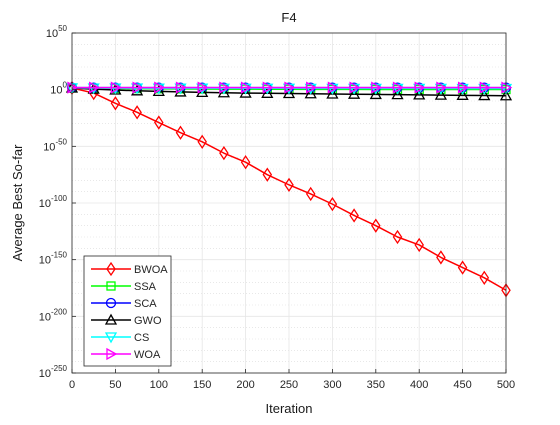  What do you see at coordinates (120, 338) in the screenshot?
I see `legend-item-cs: CS` at bounding box center [120, 338].